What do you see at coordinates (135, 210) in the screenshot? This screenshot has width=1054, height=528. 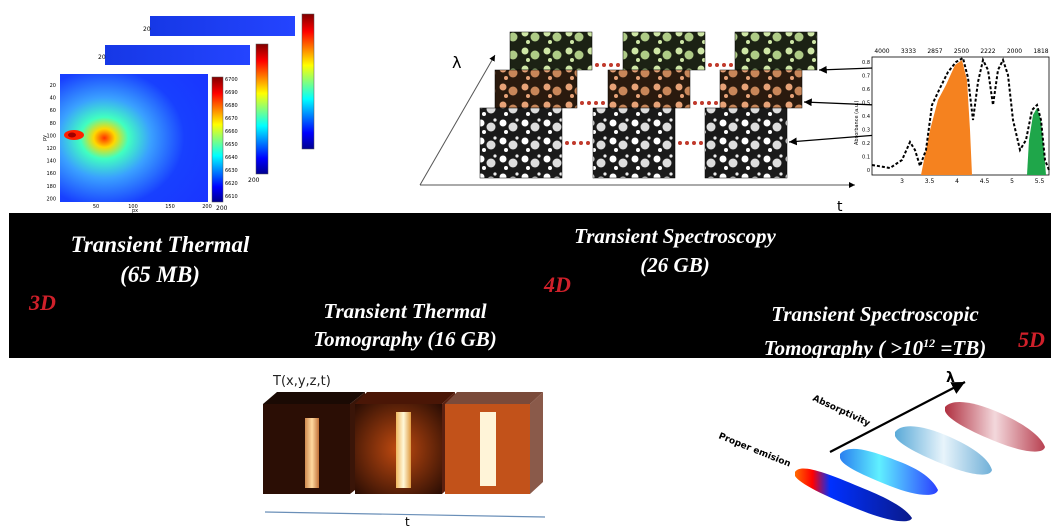 I see `heatmap-xlabel: px` at bounding box center [135, 210].